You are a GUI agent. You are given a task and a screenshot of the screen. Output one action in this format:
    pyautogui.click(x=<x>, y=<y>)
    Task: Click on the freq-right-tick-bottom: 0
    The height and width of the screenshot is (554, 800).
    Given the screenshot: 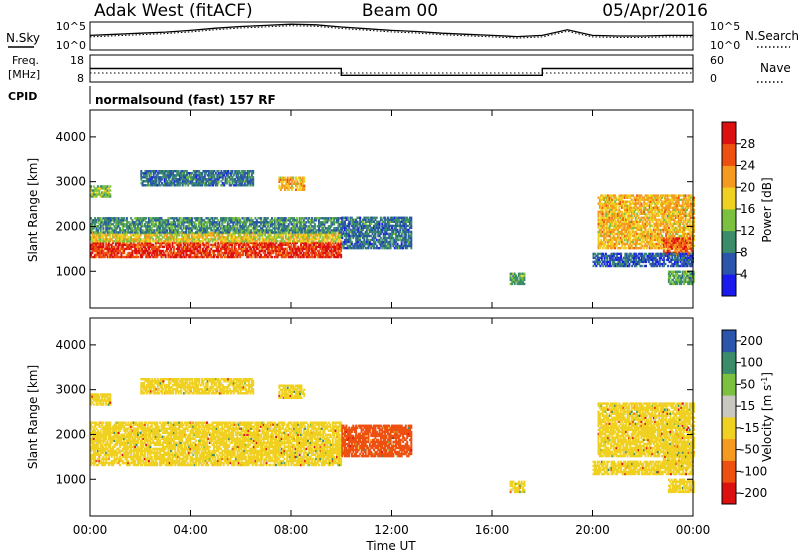 What is the action you would take?
    pyautogui.click(x=713, y=78)
    